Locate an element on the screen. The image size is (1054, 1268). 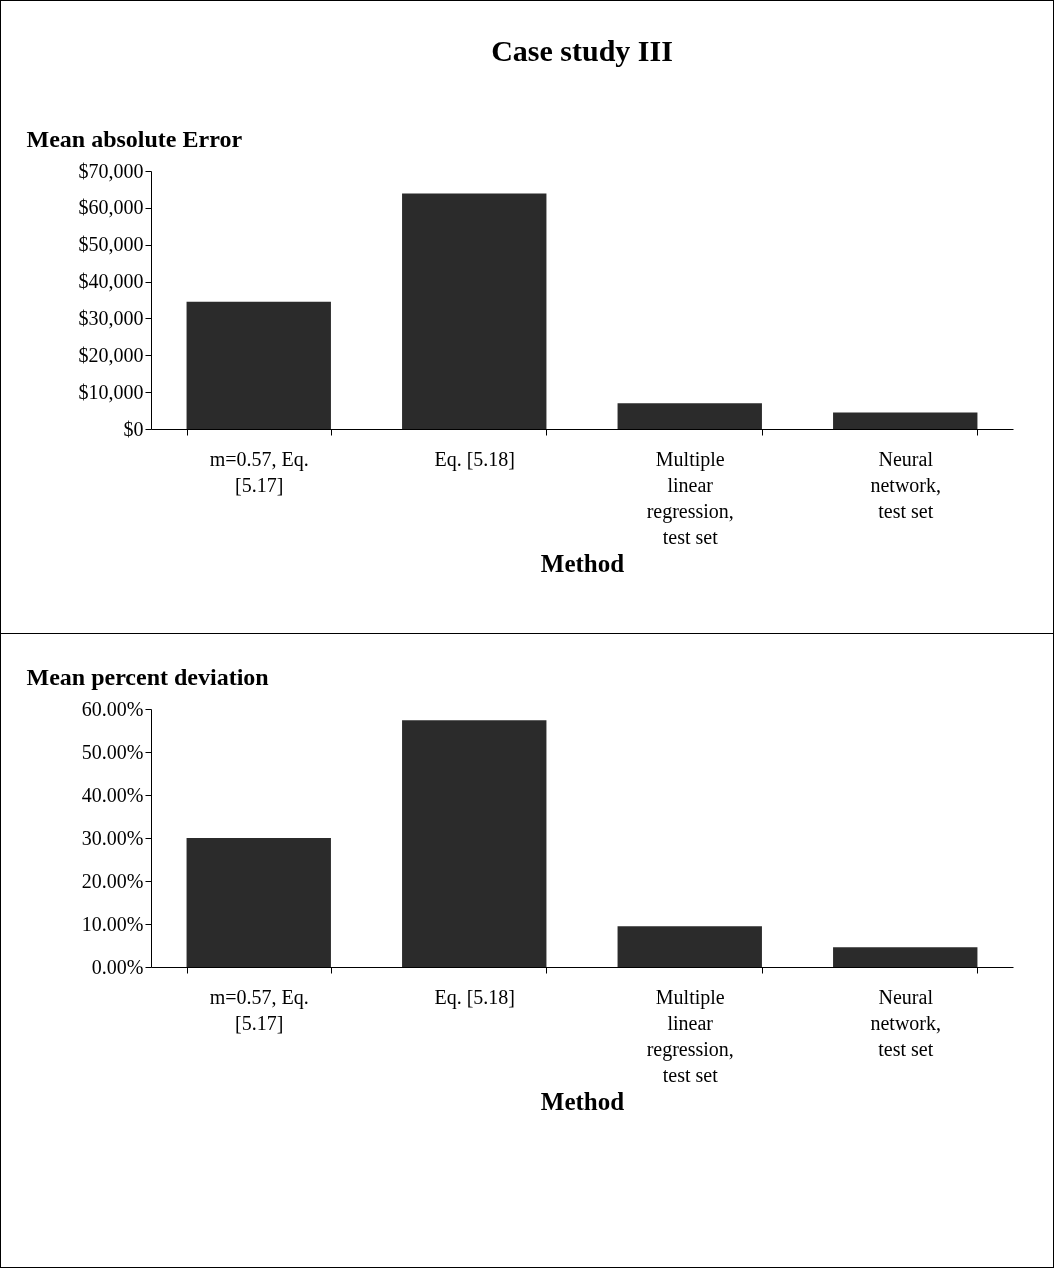
y-tick-label: $20,000 is located at coordinates (111, 354).